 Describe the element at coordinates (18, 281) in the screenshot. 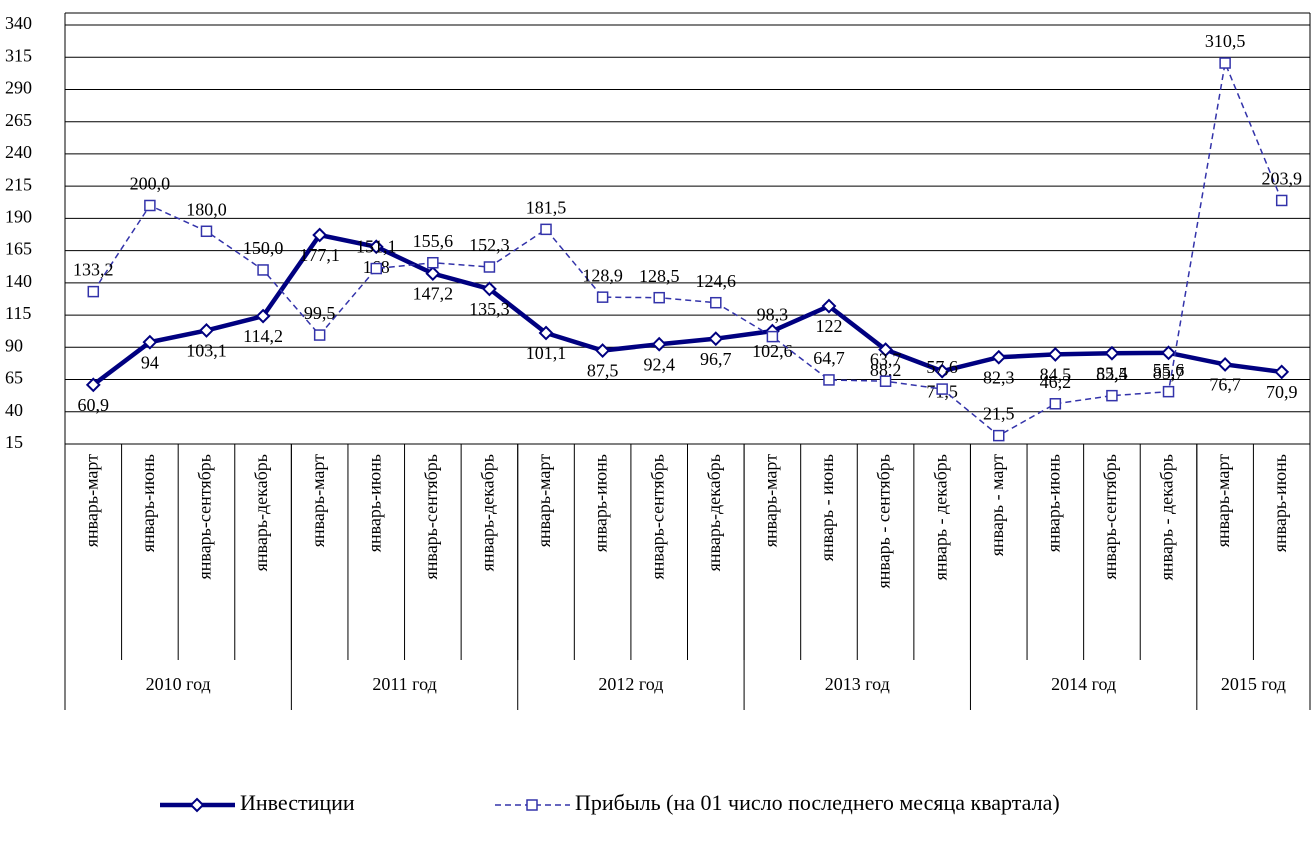

I see `y-tick-label: 140` at that location.